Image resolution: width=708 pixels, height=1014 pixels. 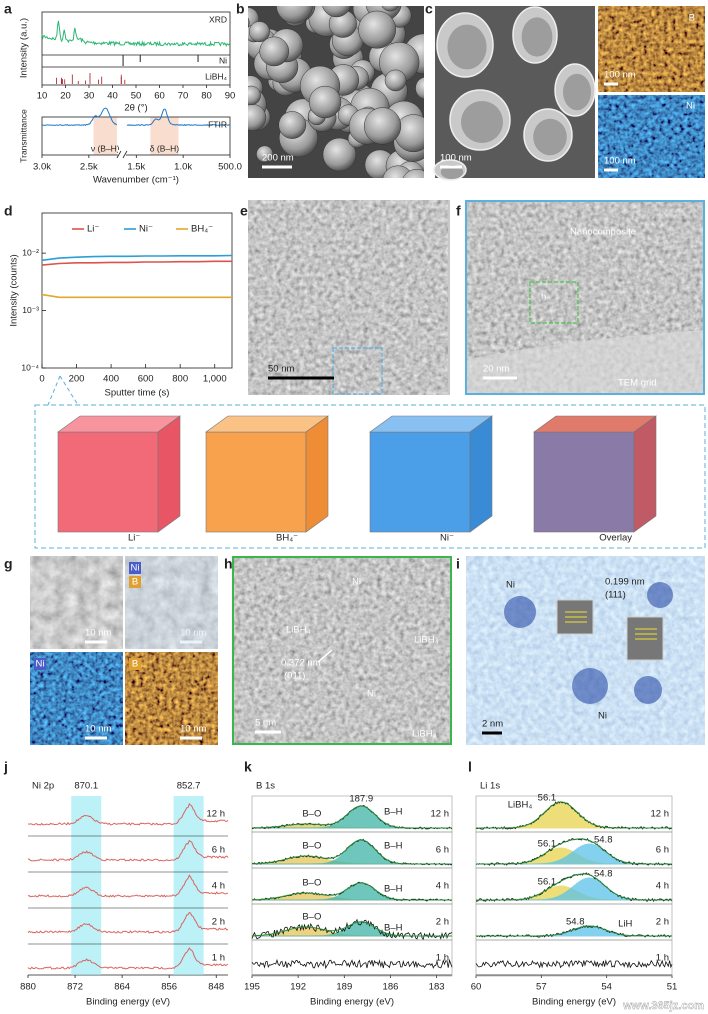 I want to click on row-frame, so click(x=574, y=958).